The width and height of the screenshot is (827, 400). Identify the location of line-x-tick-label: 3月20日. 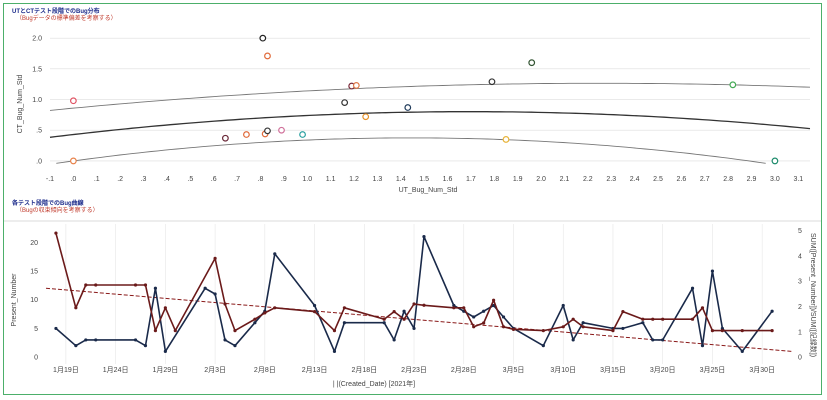
(663, 370).